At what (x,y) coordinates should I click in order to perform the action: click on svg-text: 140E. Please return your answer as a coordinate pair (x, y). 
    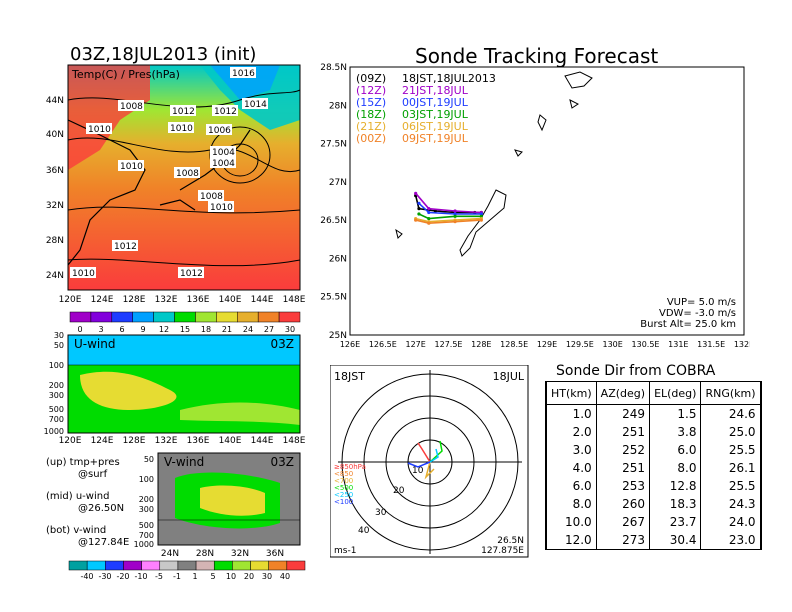
    Looking at the image, I should click on (230, 300).